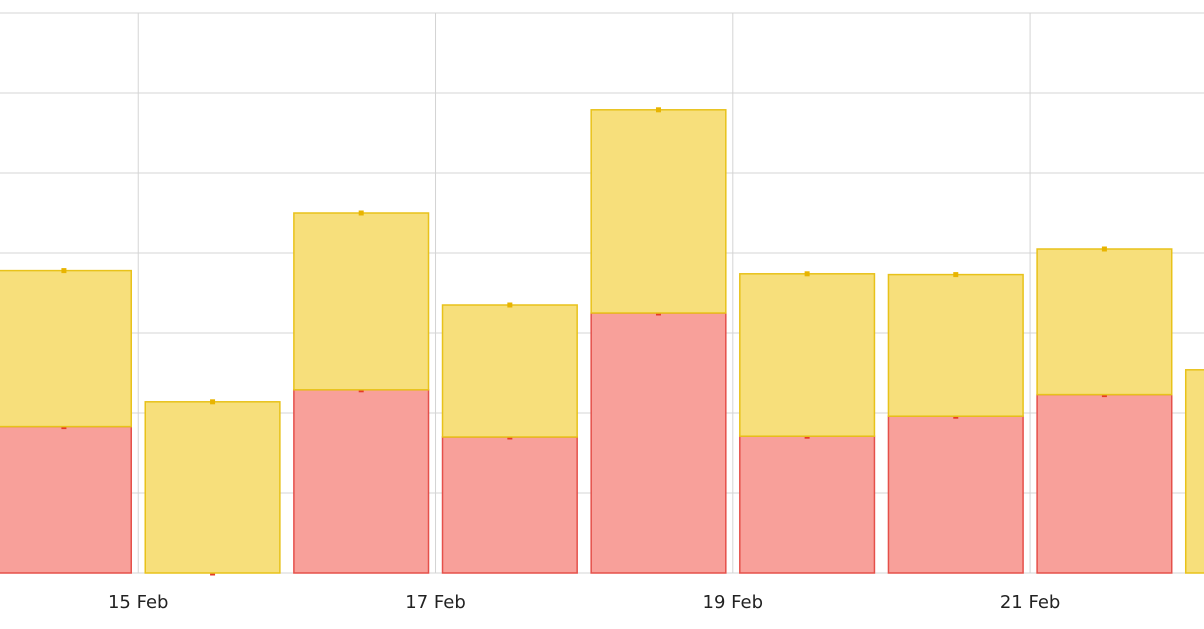  I want to click on x-tick-label: 21 Feb, so click(1030, 602).